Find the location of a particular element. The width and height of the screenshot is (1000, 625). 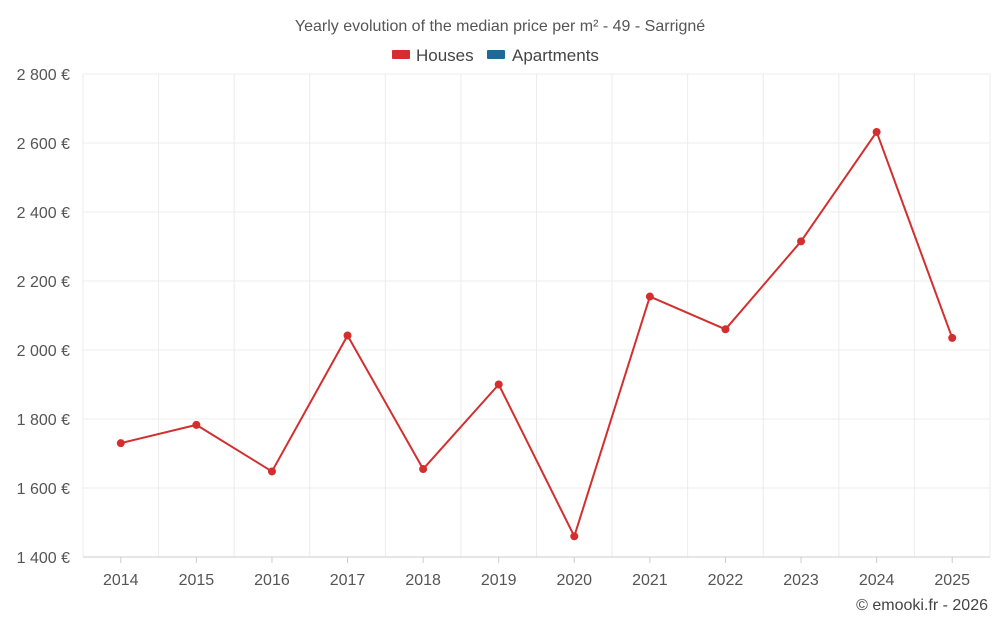

x-tick-label: 2017 is located at coordinates (348, 580).